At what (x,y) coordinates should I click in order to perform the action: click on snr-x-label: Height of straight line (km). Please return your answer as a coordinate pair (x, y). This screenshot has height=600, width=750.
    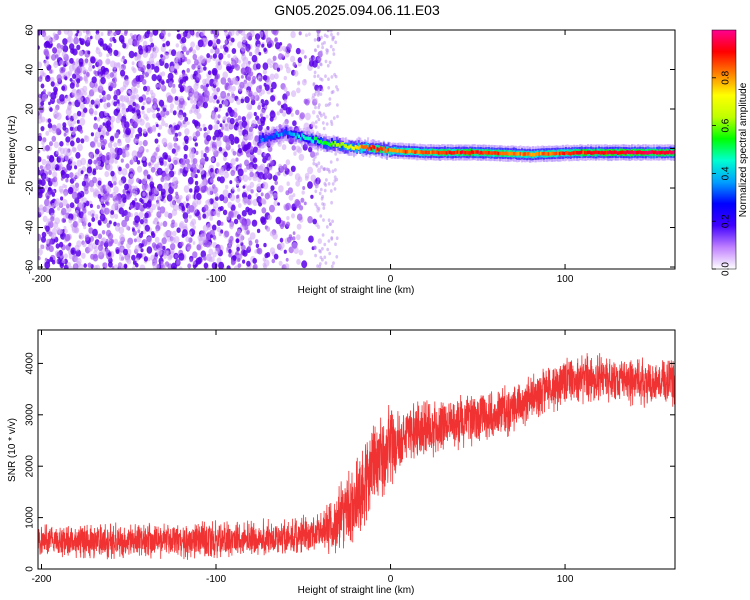
    Looking at the image, I should click on (356, 590).